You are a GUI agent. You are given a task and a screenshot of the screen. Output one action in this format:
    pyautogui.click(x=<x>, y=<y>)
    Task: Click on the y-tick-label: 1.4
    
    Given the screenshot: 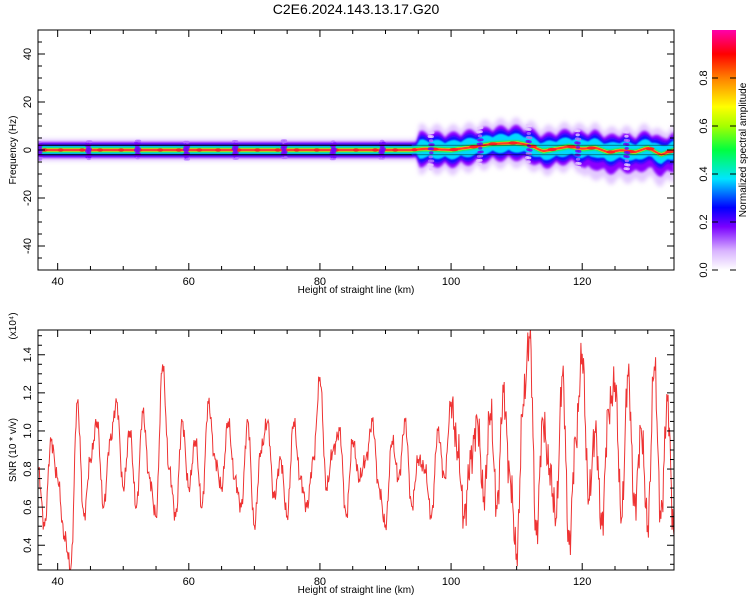 What is the action you would take?
    pyautogui.click(x=28, y=354)
    